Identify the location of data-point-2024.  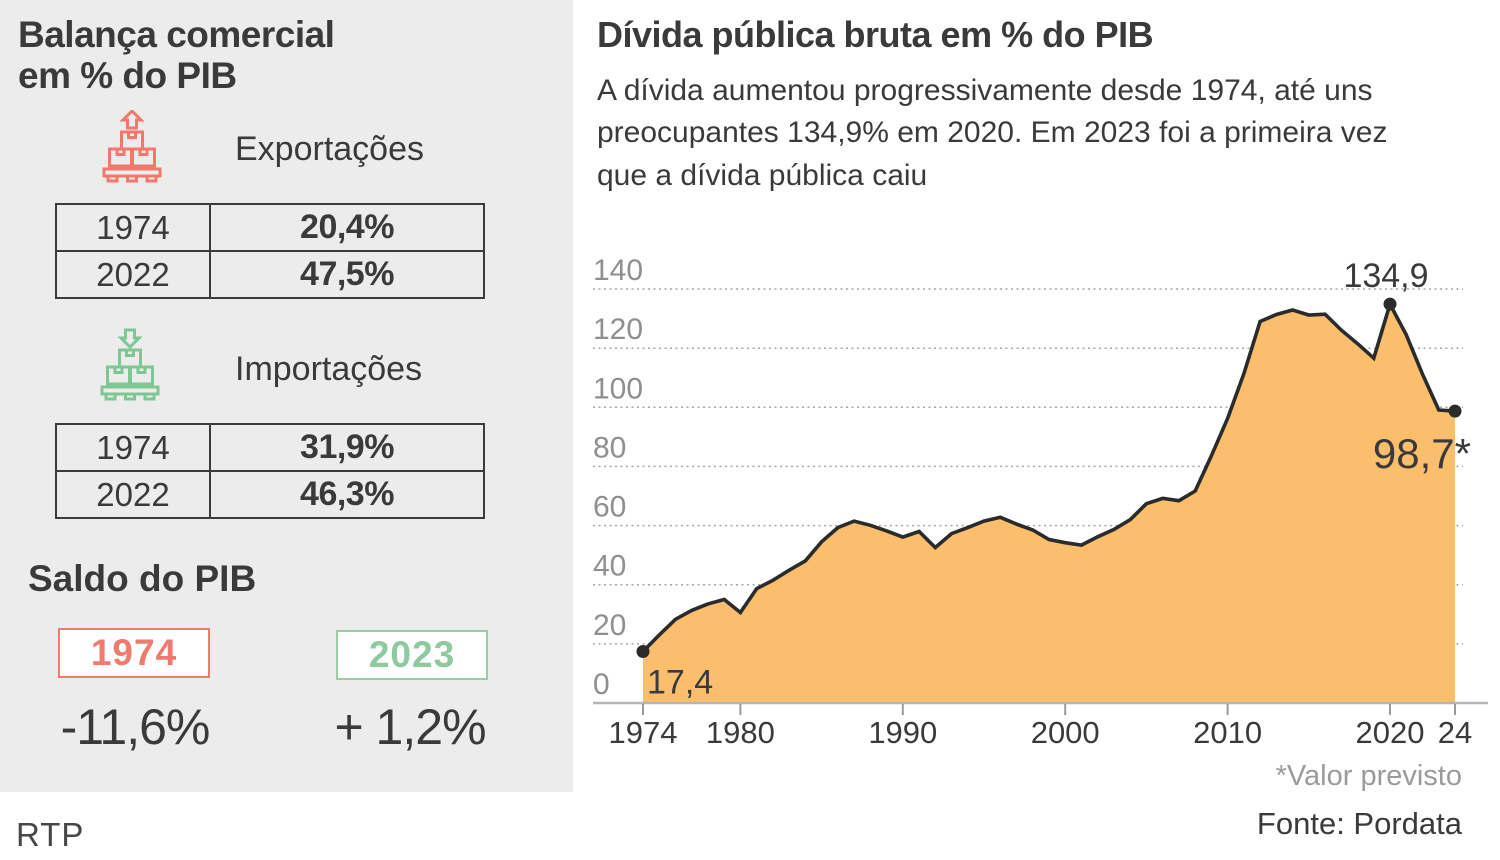
(1455, 411).